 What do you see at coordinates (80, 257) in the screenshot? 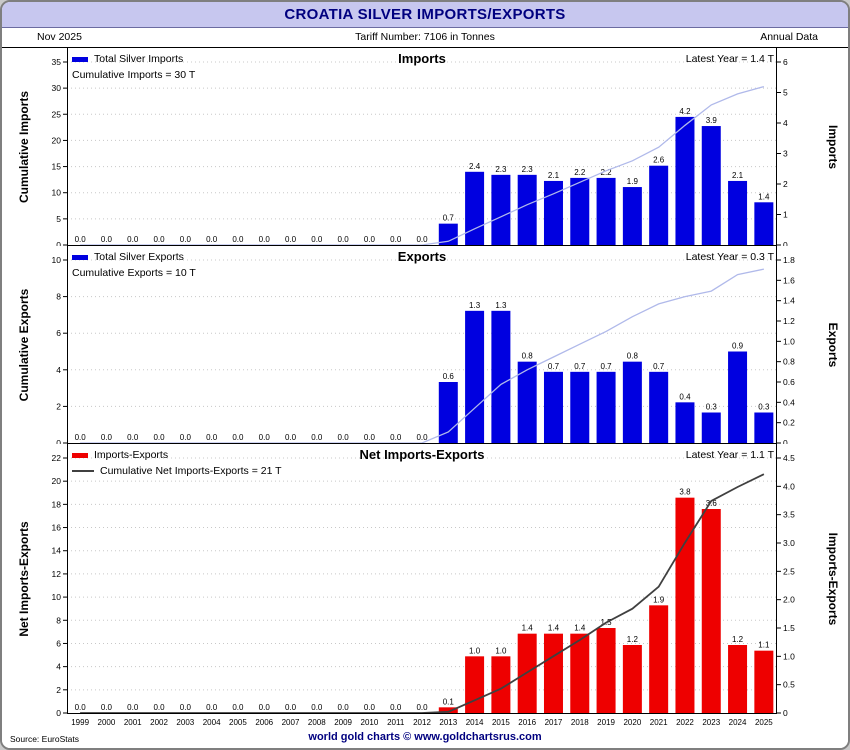
I see `exports-legend-swatch` at bounding box center [80, 257].